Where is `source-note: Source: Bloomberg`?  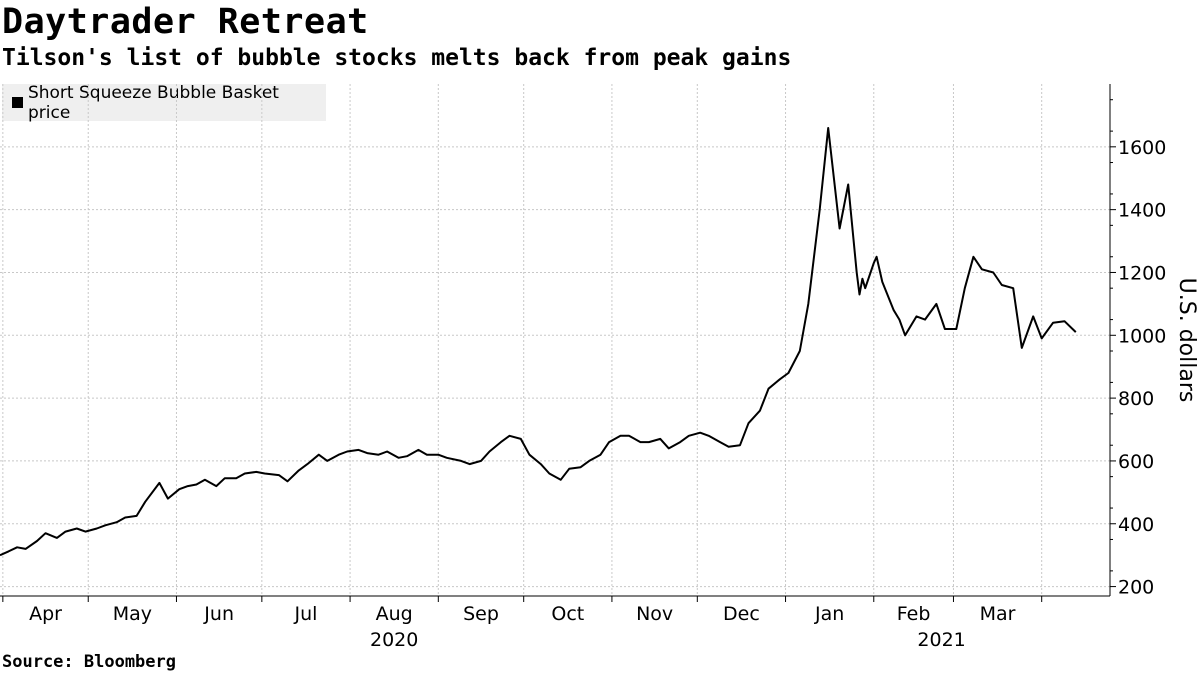
source-note: Source: Bloomberg is located at coordinates (89, 662).